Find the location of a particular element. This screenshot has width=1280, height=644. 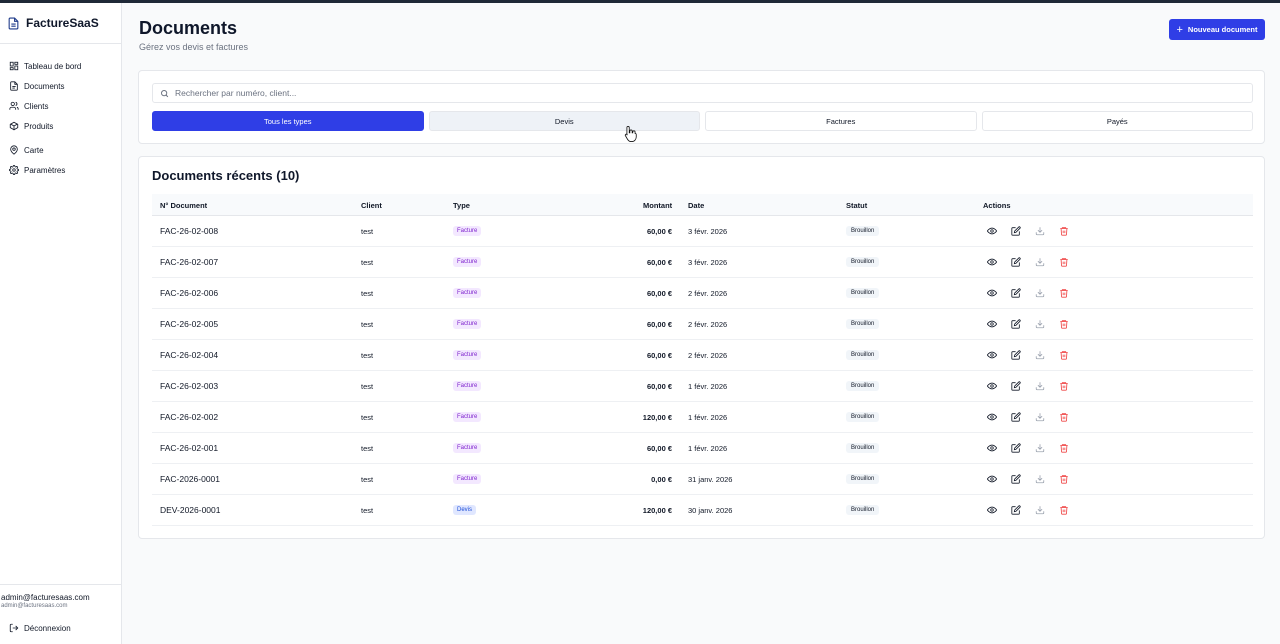

filter-all-types: Tous les types is located at coordinates (288, 121).